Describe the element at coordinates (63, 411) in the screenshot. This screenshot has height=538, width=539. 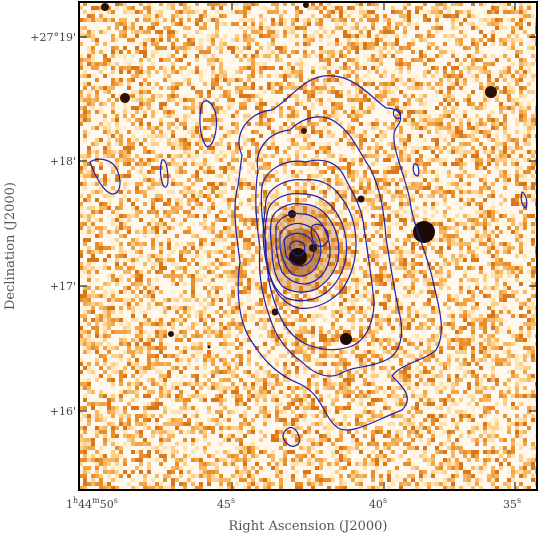
I see `y-tick-label: +16'` at that location.